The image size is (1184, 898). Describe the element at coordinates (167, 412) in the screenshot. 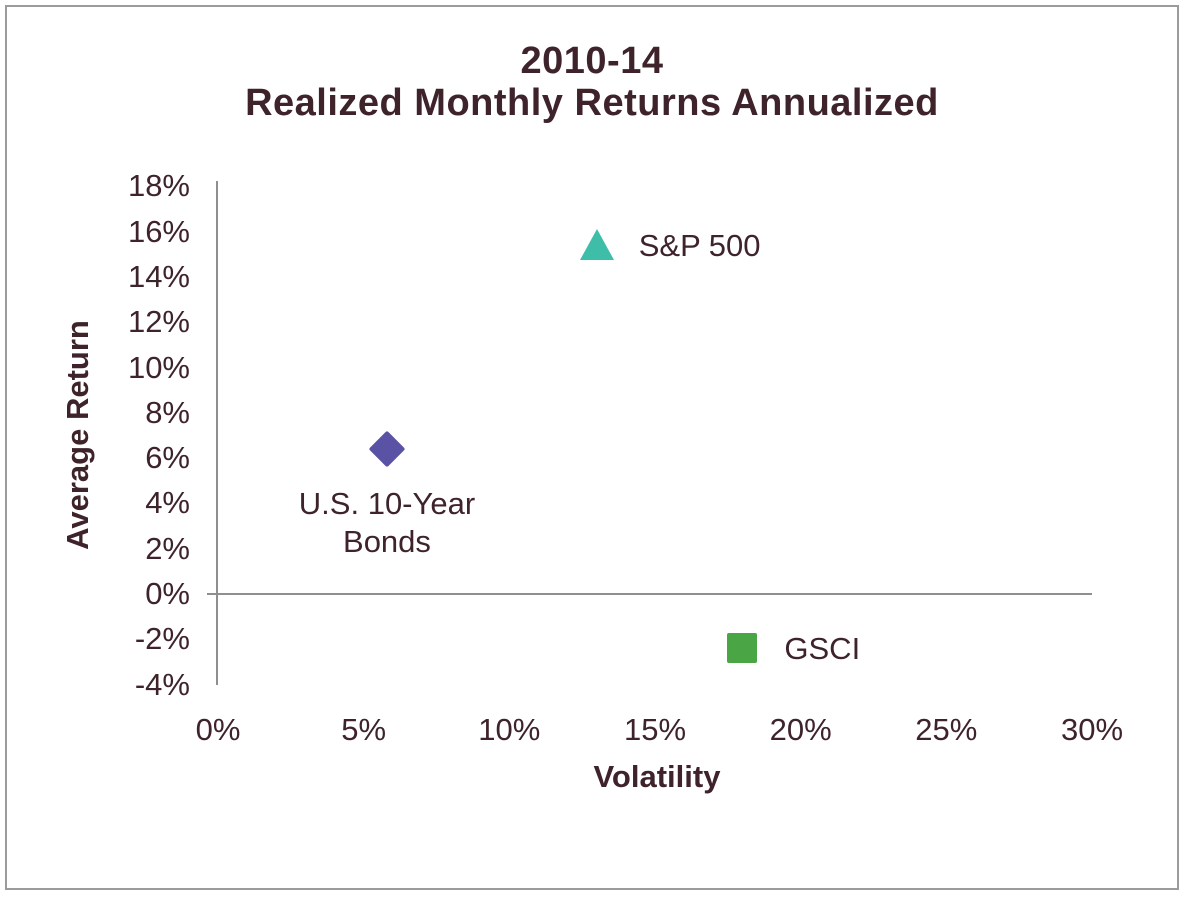

I see `y-tick-label: 8%` at that location.